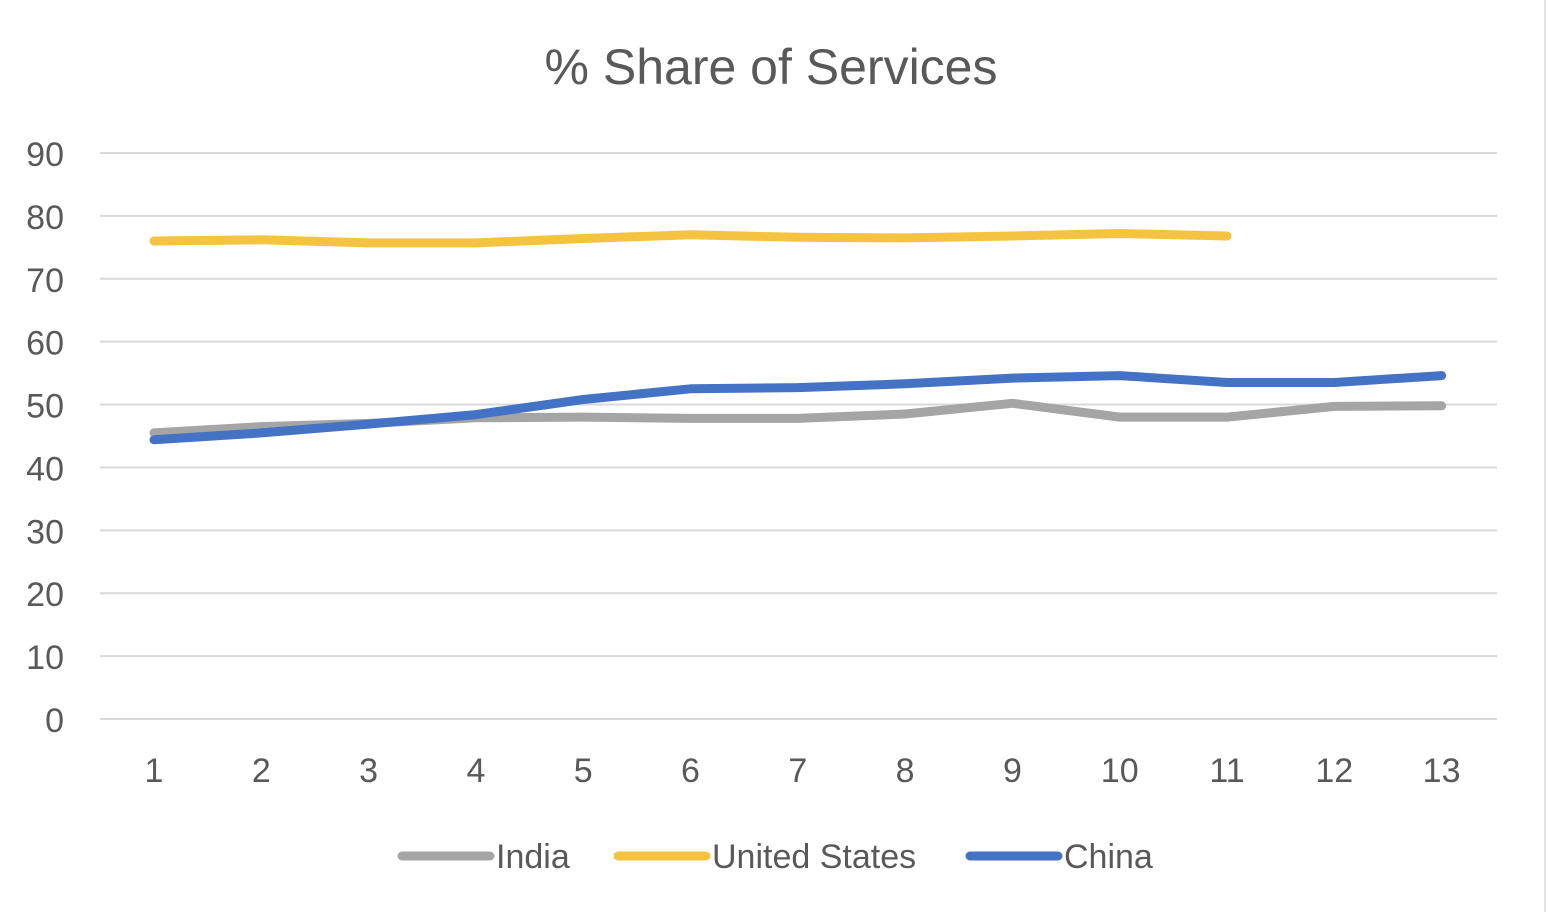  Describe the element at coordinates (1442, 771) in the screenshot. I see `x-tick-label: 13` at that location.